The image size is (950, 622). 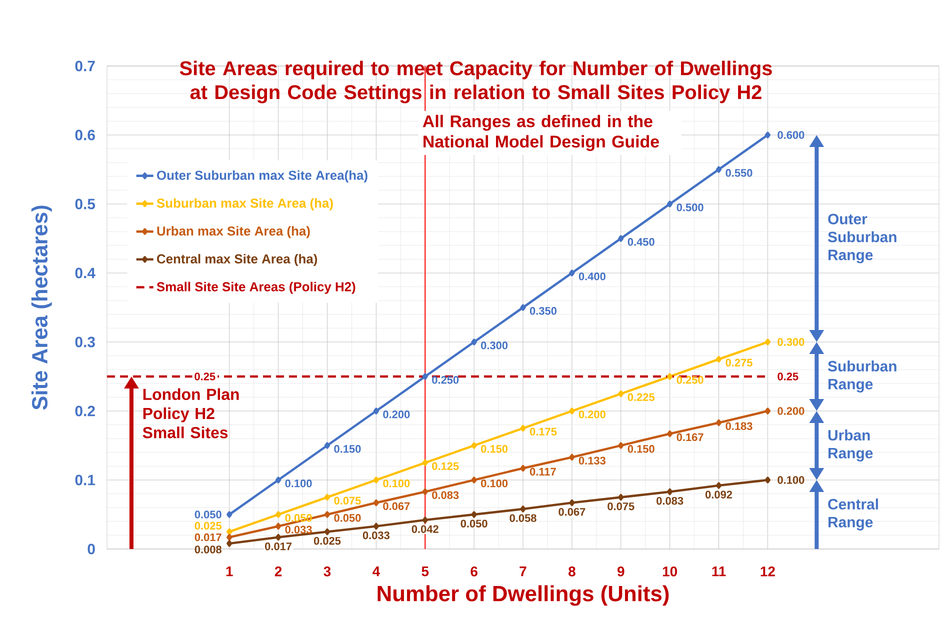 I want to click on data-label: 0.133, so click(x=592, y=460).